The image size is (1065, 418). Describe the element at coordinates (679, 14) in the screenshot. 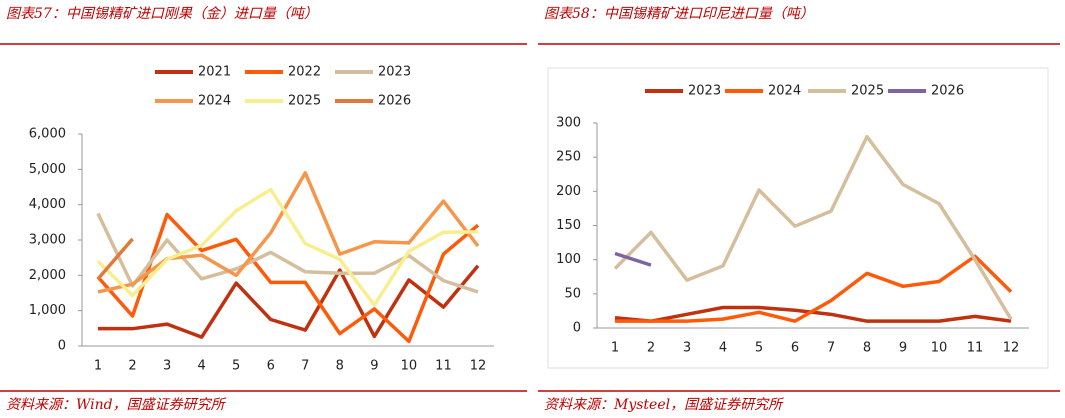

I see `chart-title: 图表58：中国锡精矿进口印尼进口量（吨）` at that location.